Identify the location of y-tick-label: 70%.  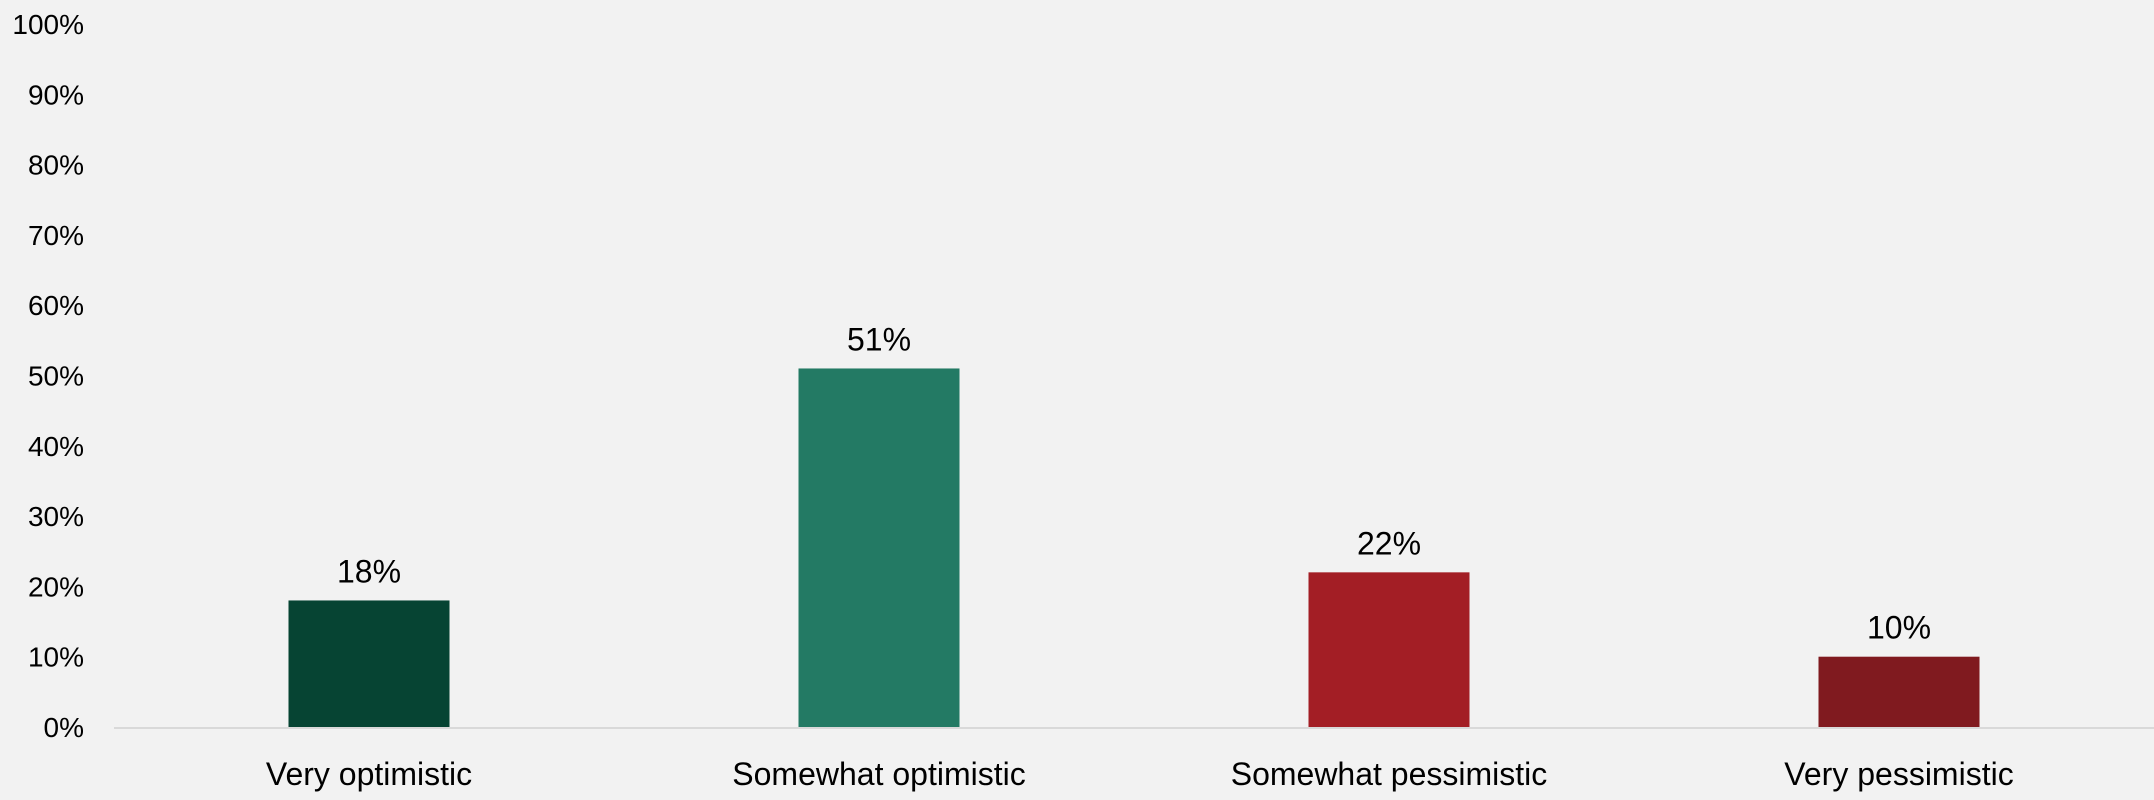
(56, 235).